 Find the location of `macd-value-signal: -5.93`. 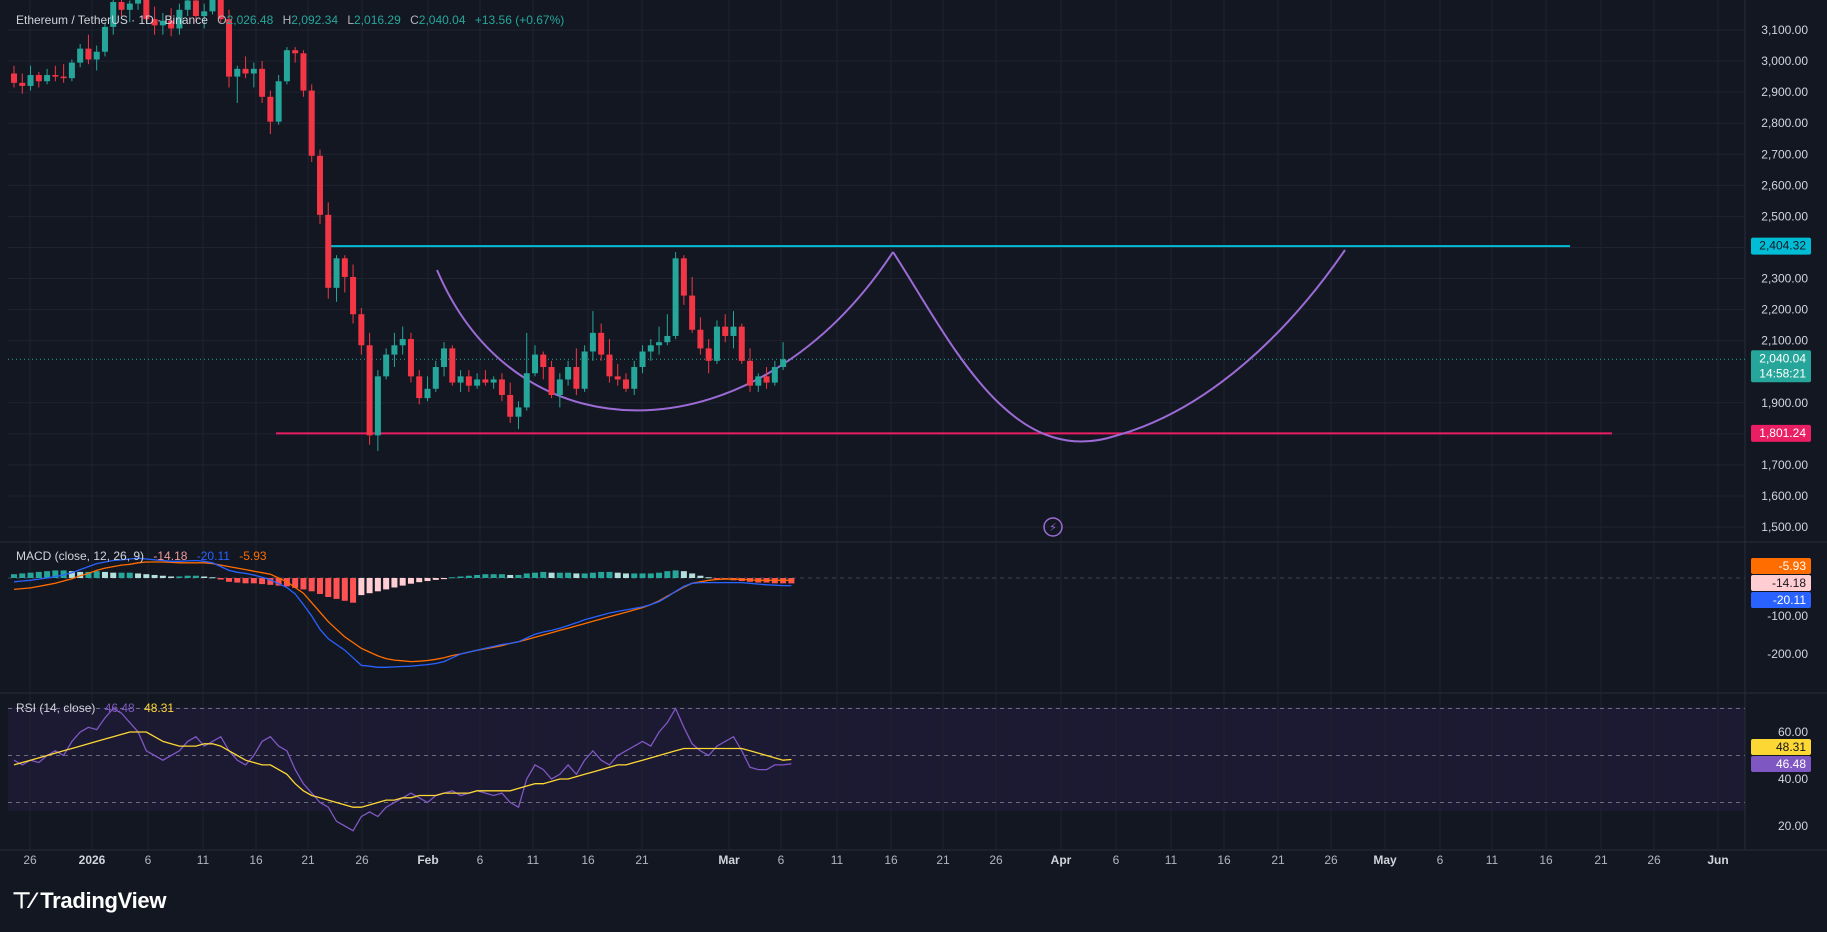

macd-value-signal: -5.93 is located at coordinates (253, 556).